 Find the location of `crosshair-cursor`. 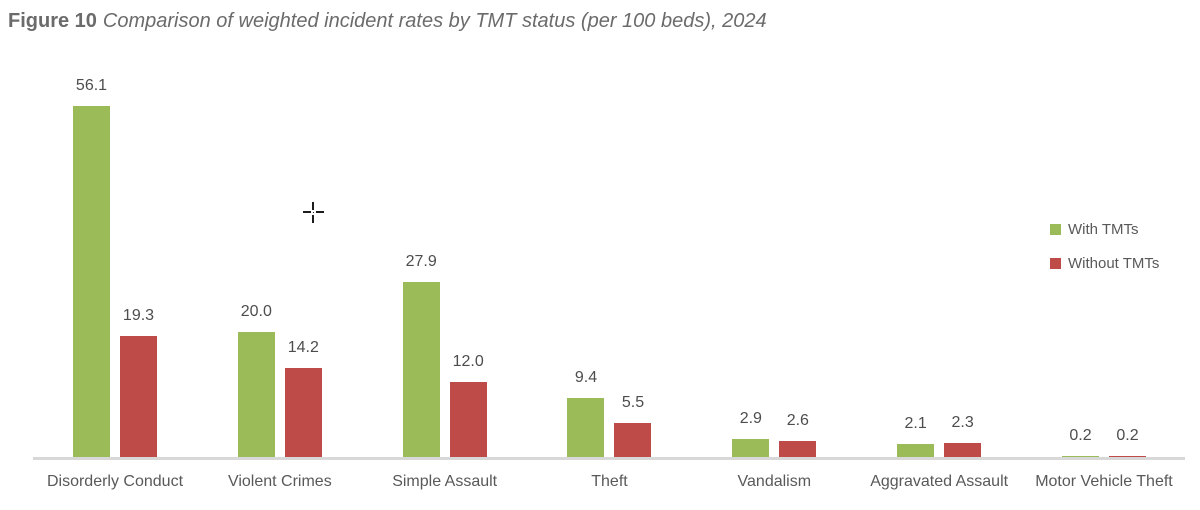

crosshair-cursor is located at coordinates (313, 212).